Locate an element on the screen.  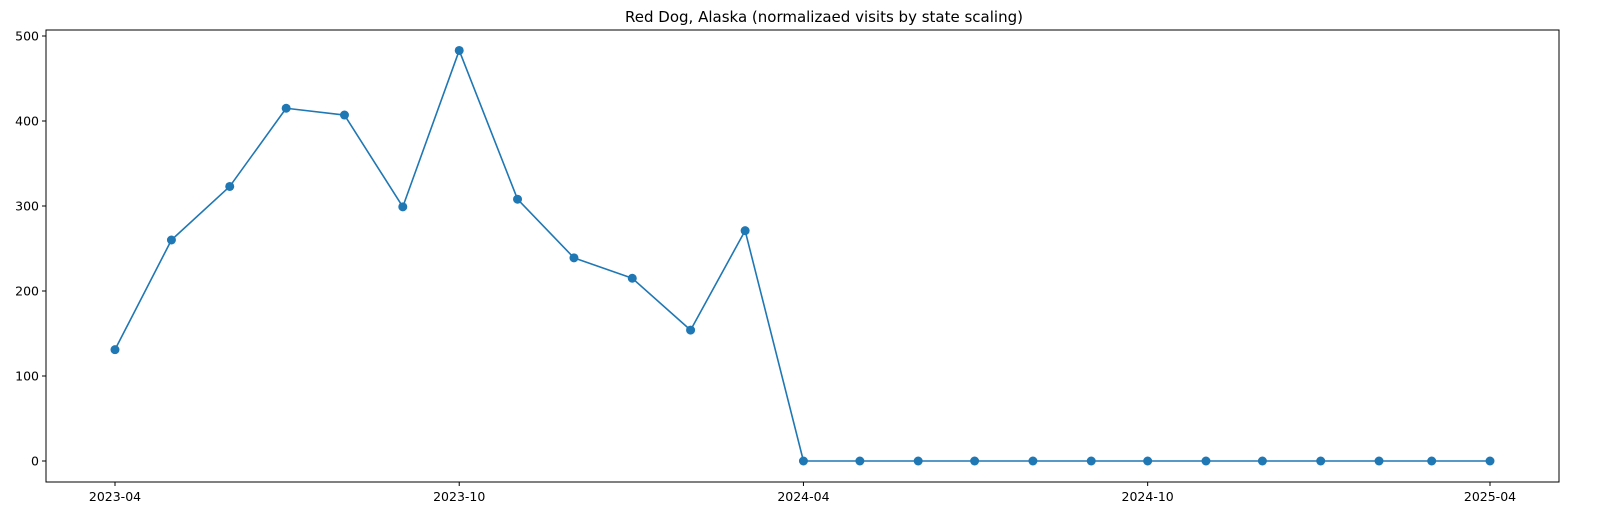
y-tick-label: 300 is located at coordinates (27, 206).